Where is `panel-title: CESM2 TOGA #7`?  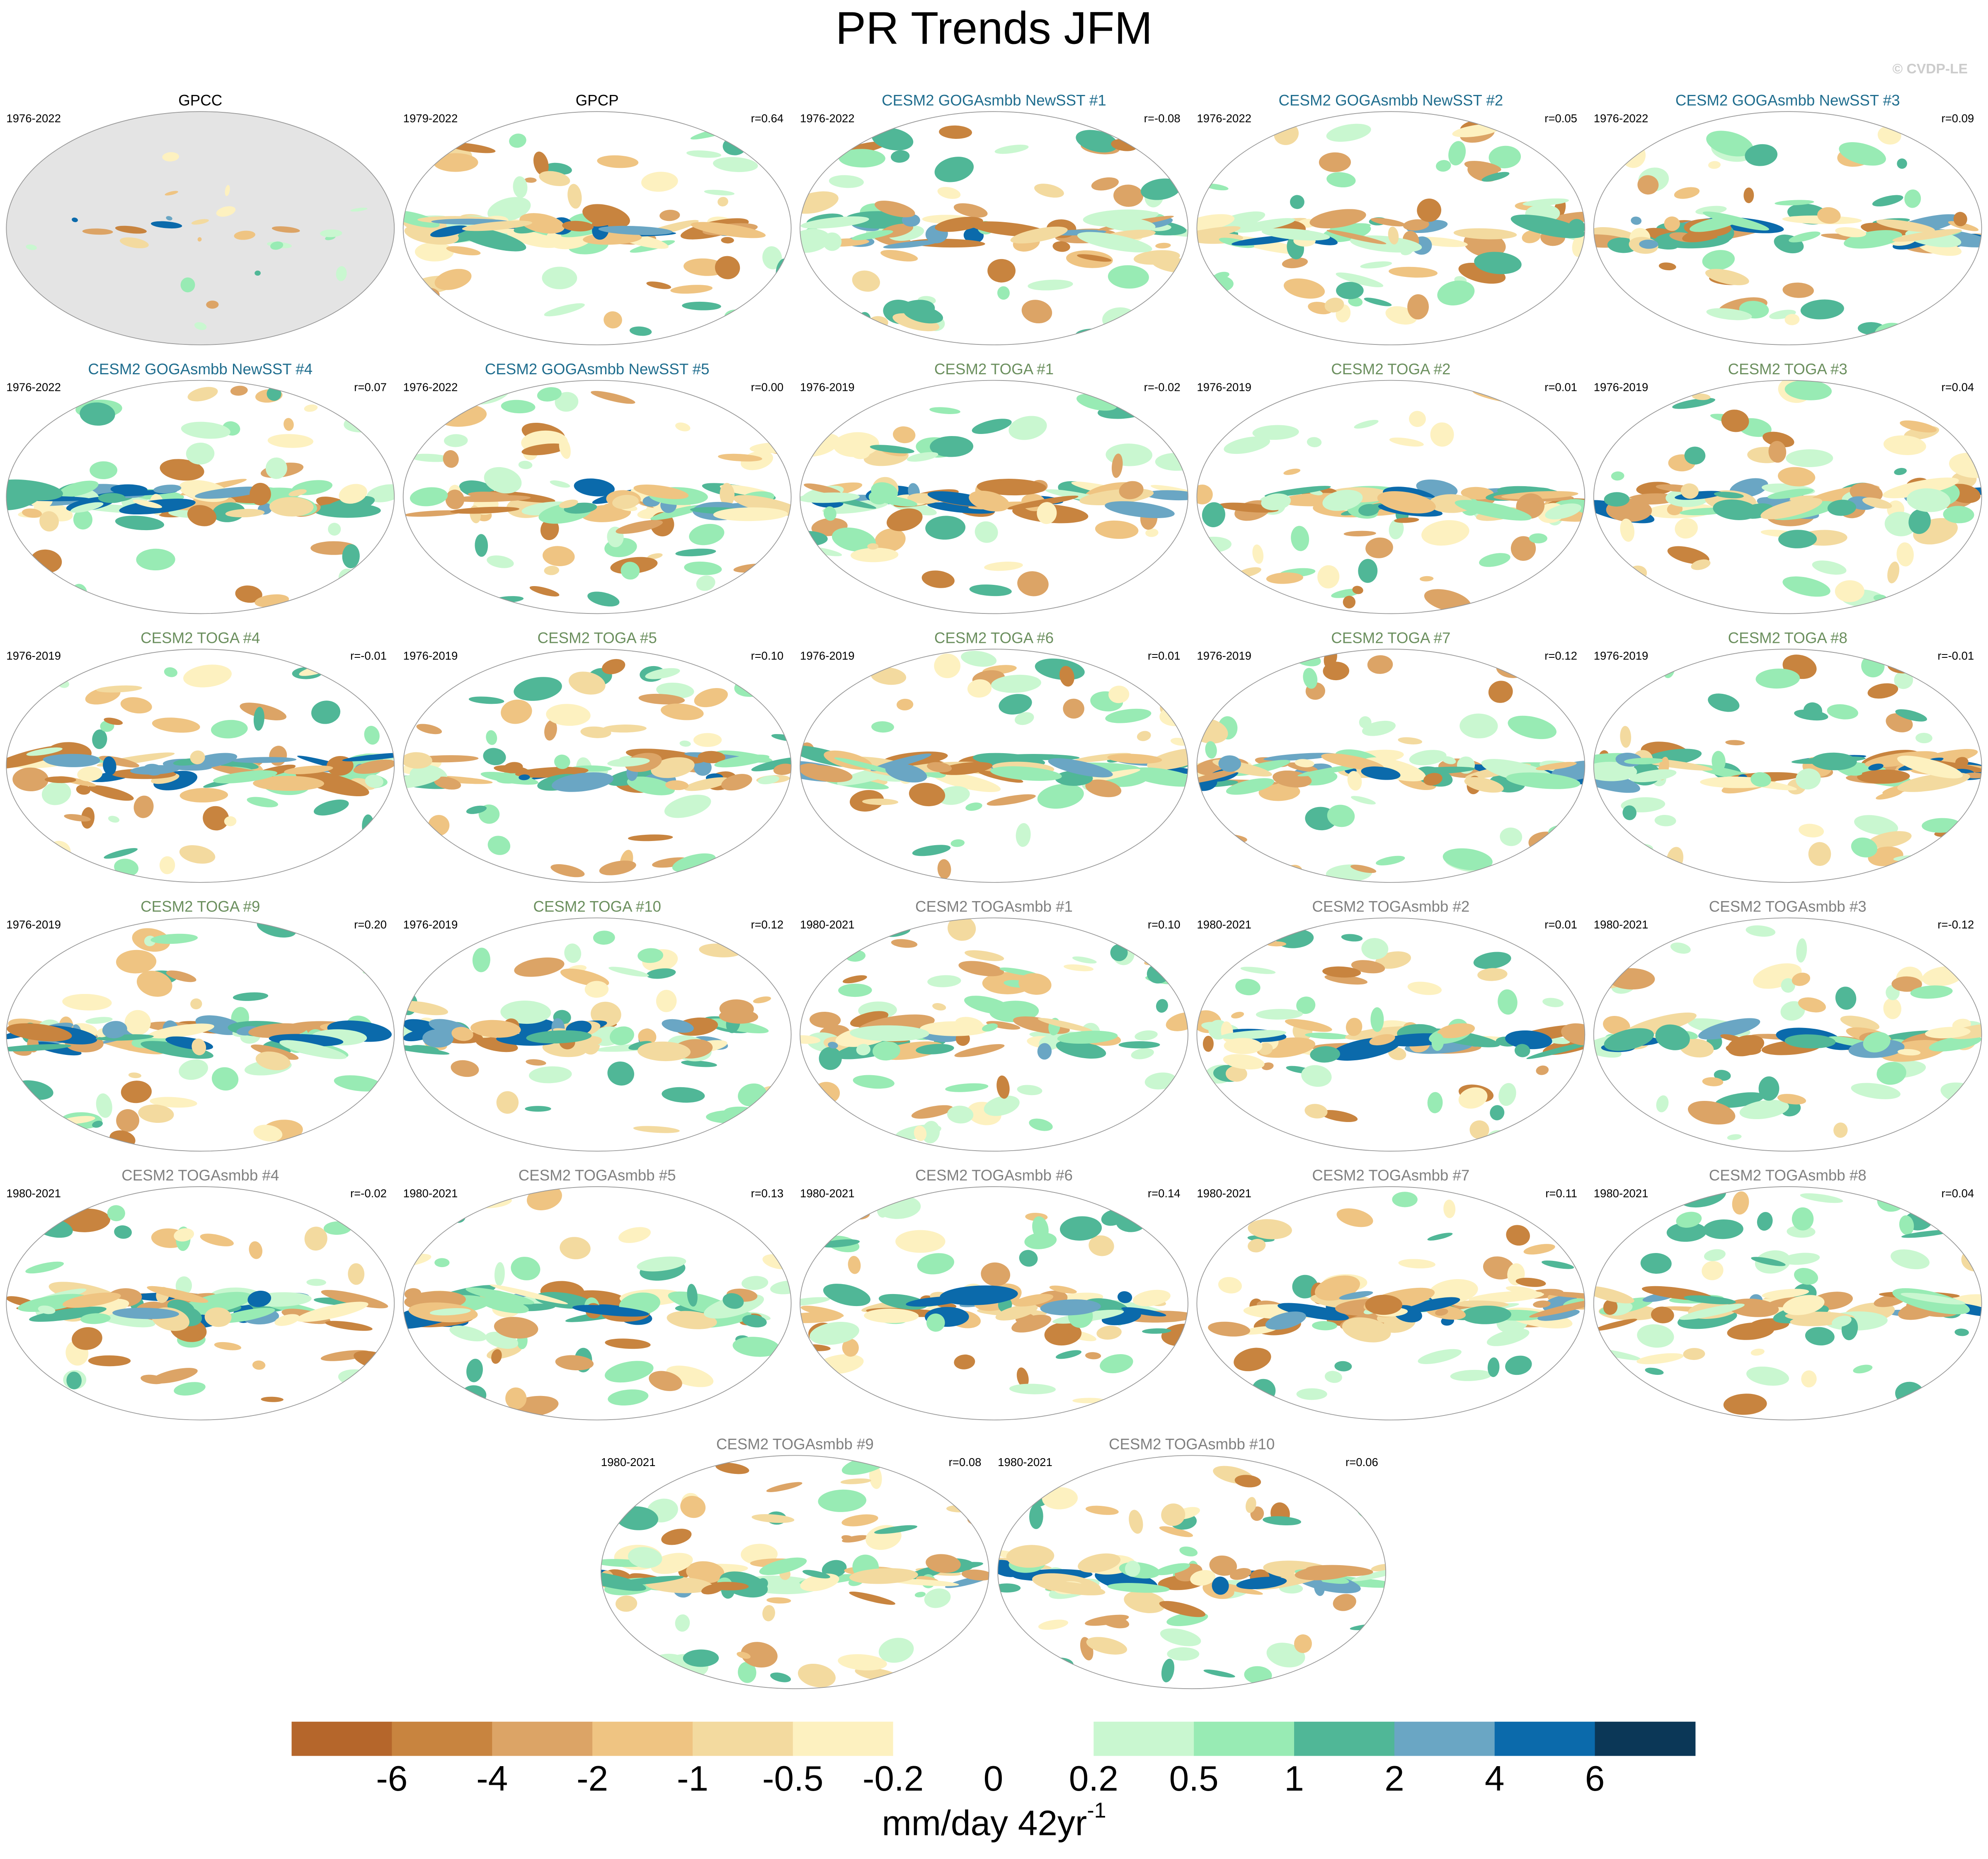
panel-title: CESM2 TOGA #7 is located at coordinates (1390, 637).